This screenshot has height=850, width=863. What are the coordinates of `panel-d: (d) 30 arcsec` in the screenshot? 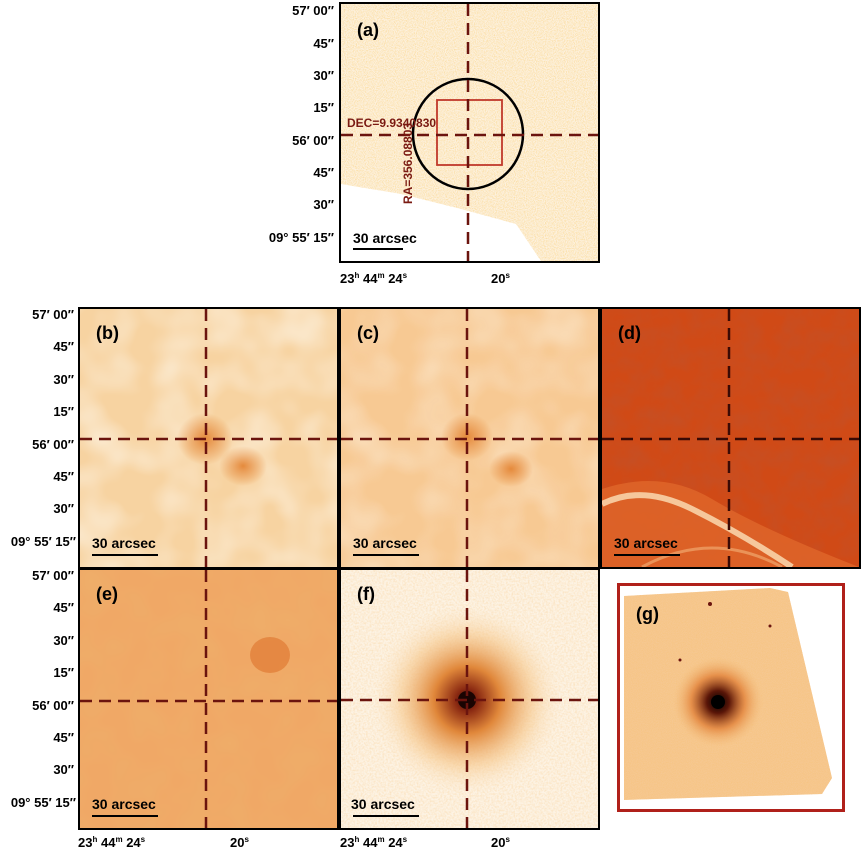 It's located at (730, 438).